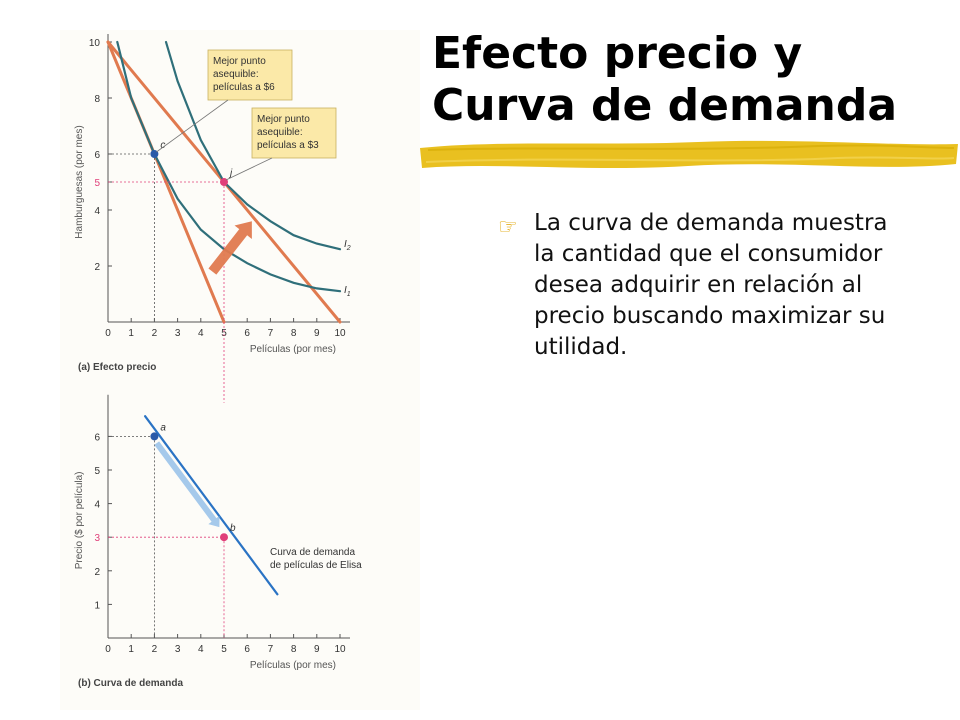 This screenshot has width=960, height=720. What do you see at coordinates (224, 537) in the screenshot?
I see `panel-b-point-b` at bounding box center [224, 537].